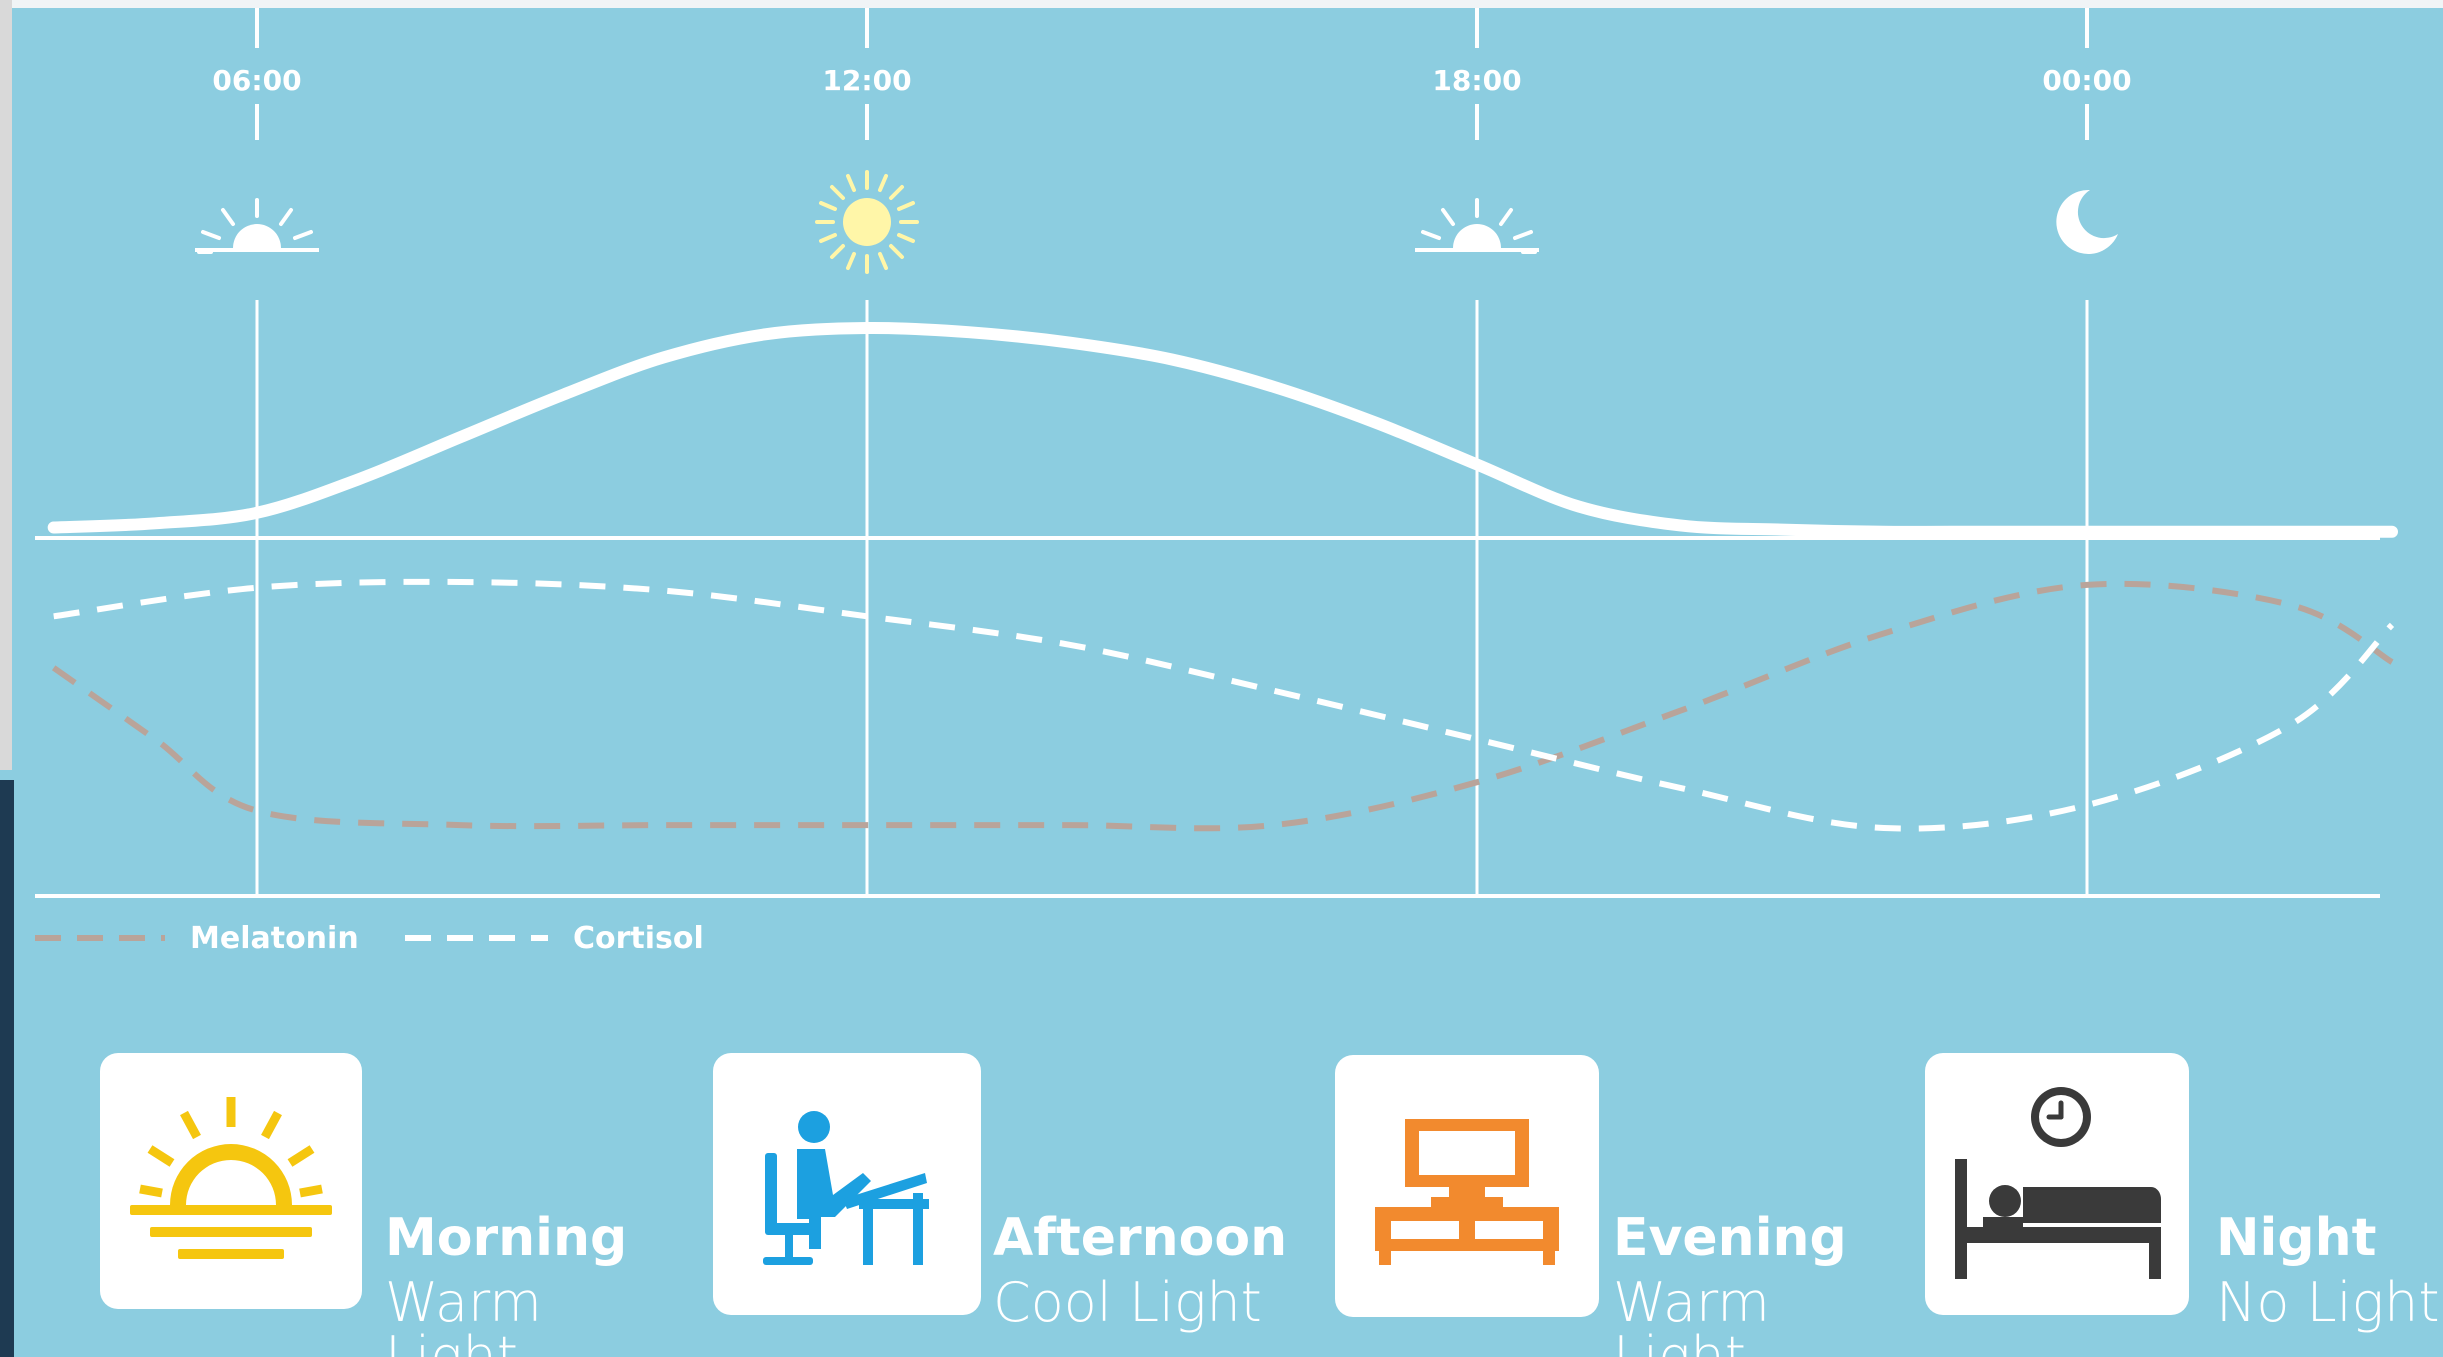 The image size is (2443, 1357). Describe the element at coordinates (274, 938) in the screenshot. I see `legend-label: Melatonin` at that location.